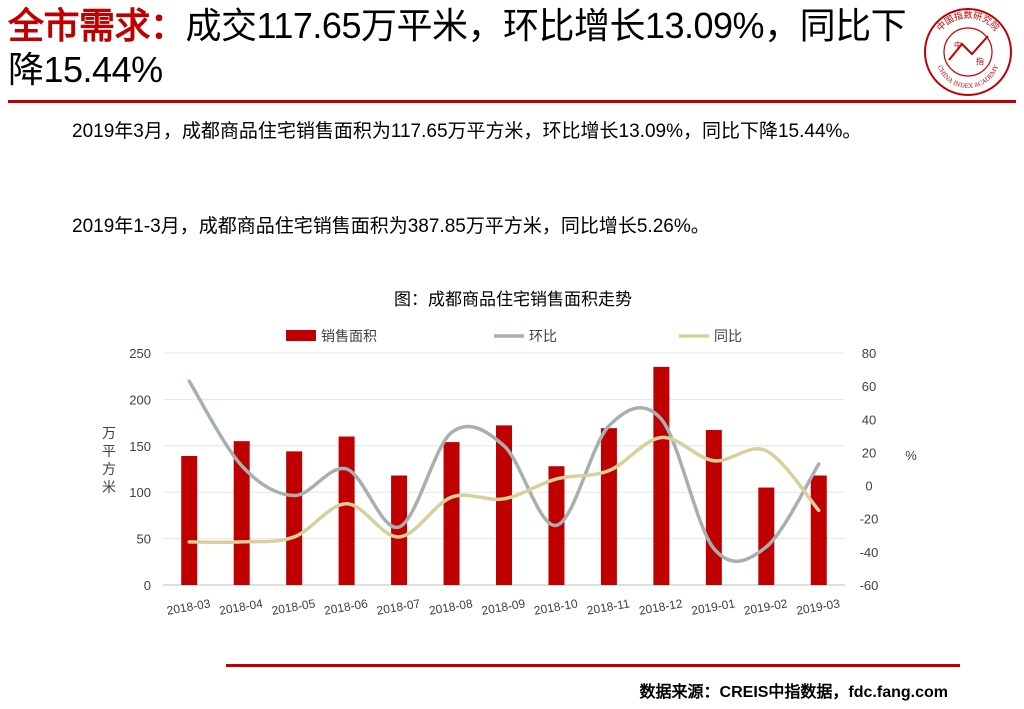  I want to click on x-tick-label: 2018-07, so click(398, 606).